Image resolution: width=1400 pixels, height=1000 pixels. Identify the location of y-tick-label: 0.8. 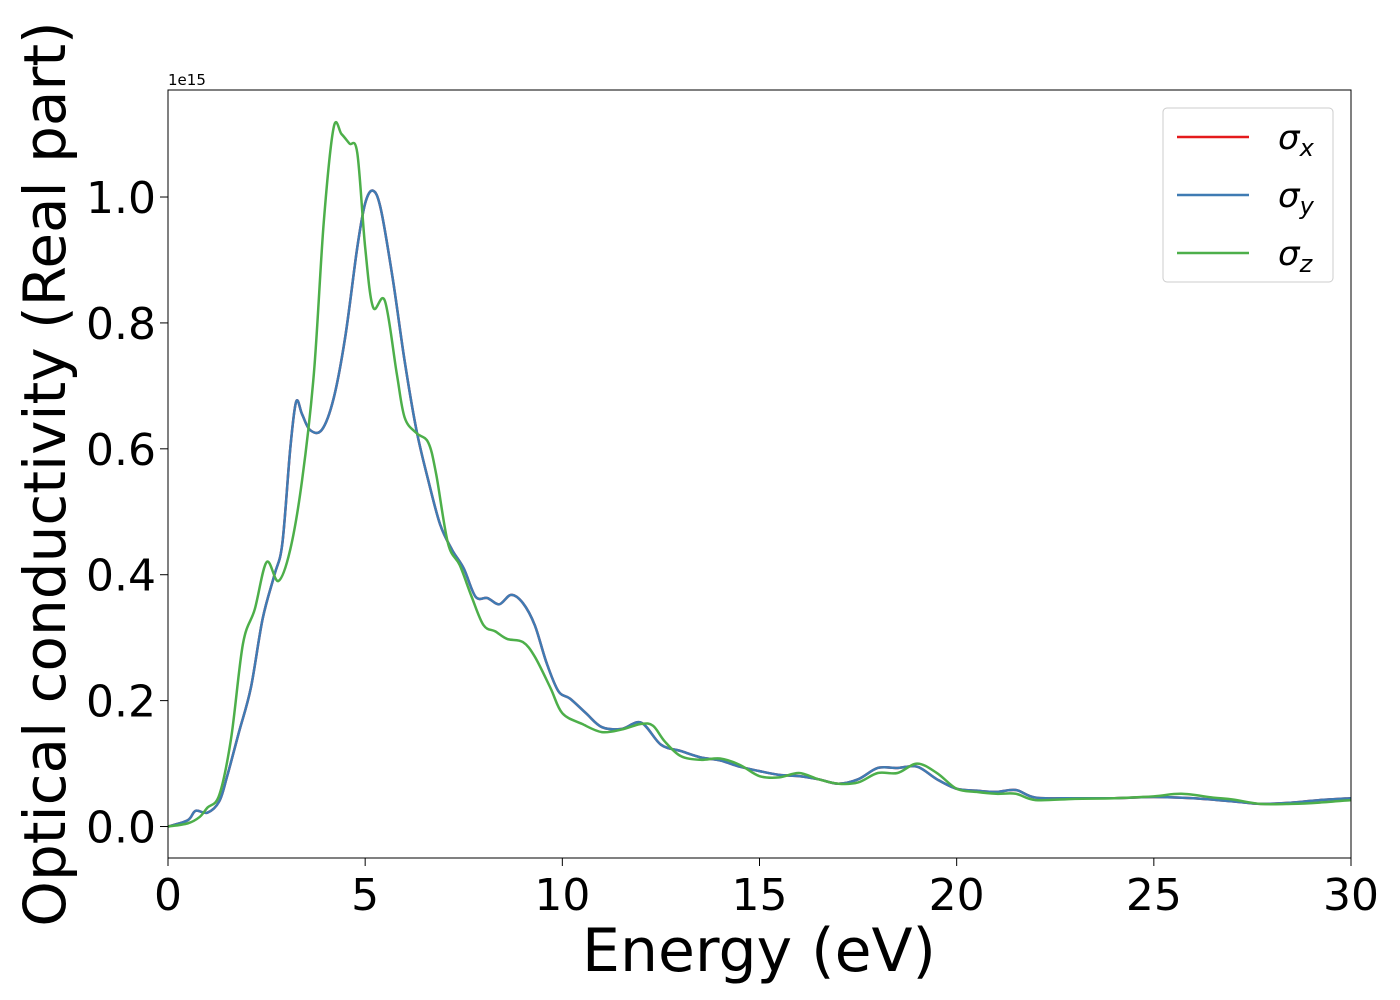
(121, 324).